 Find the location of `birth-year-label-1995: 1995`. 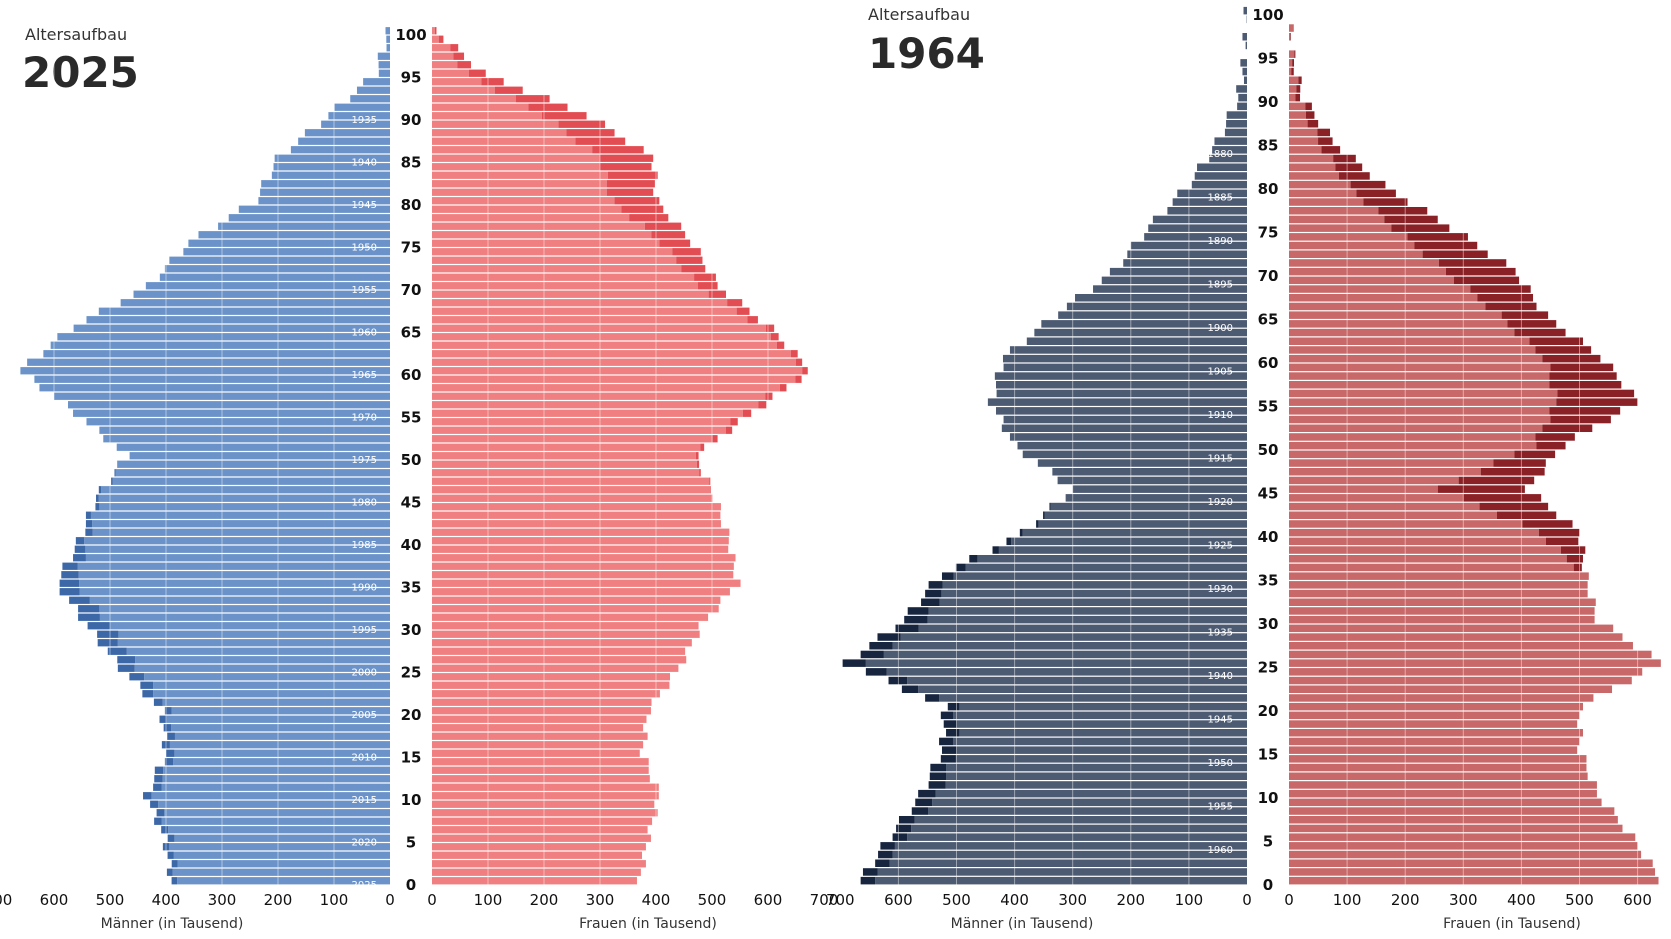

birth-year-label-1995: 1995 is located at coordinates (364, 630).